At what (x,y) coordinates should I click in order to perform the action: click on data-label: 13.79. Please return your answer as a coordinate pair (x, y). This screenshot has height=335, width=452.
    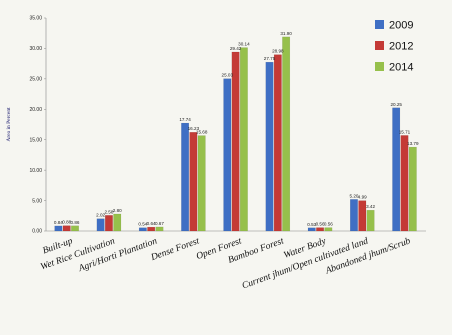
    Looking at the image, I should click on (413, 143).